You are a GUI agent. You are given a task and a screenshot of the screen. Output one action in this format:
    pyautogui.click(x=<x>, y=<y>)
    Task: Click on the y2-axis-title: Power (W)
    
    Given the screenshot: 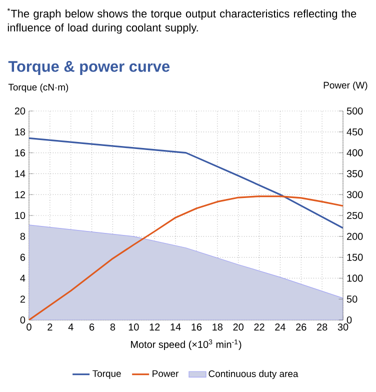 What is the action you would take?
    pyautogui.click(x=346, y=86)
    